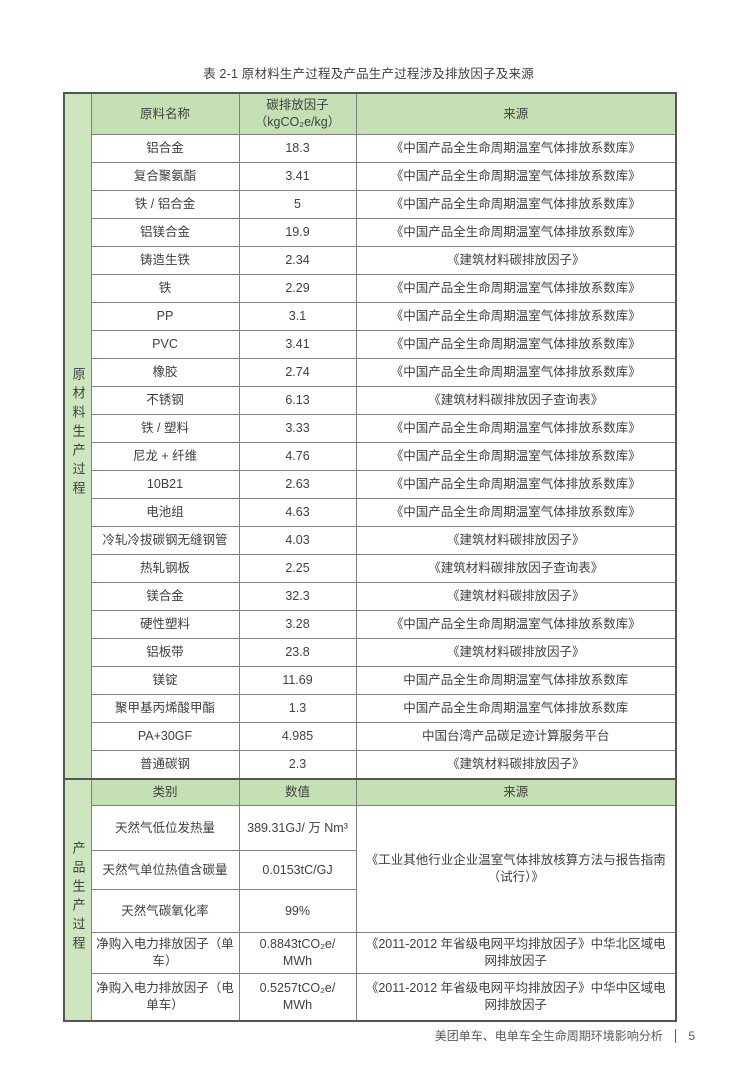  I want to click on table-row: PVC 3.41 《中国产品全生命周期温室气体排放系数库》, so click(370, 344).